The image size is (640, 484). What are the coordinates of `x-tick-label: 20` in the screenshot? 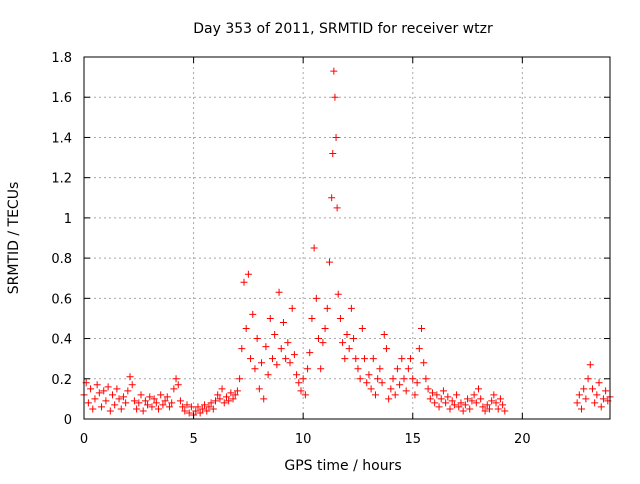 It's located at (522, 439).